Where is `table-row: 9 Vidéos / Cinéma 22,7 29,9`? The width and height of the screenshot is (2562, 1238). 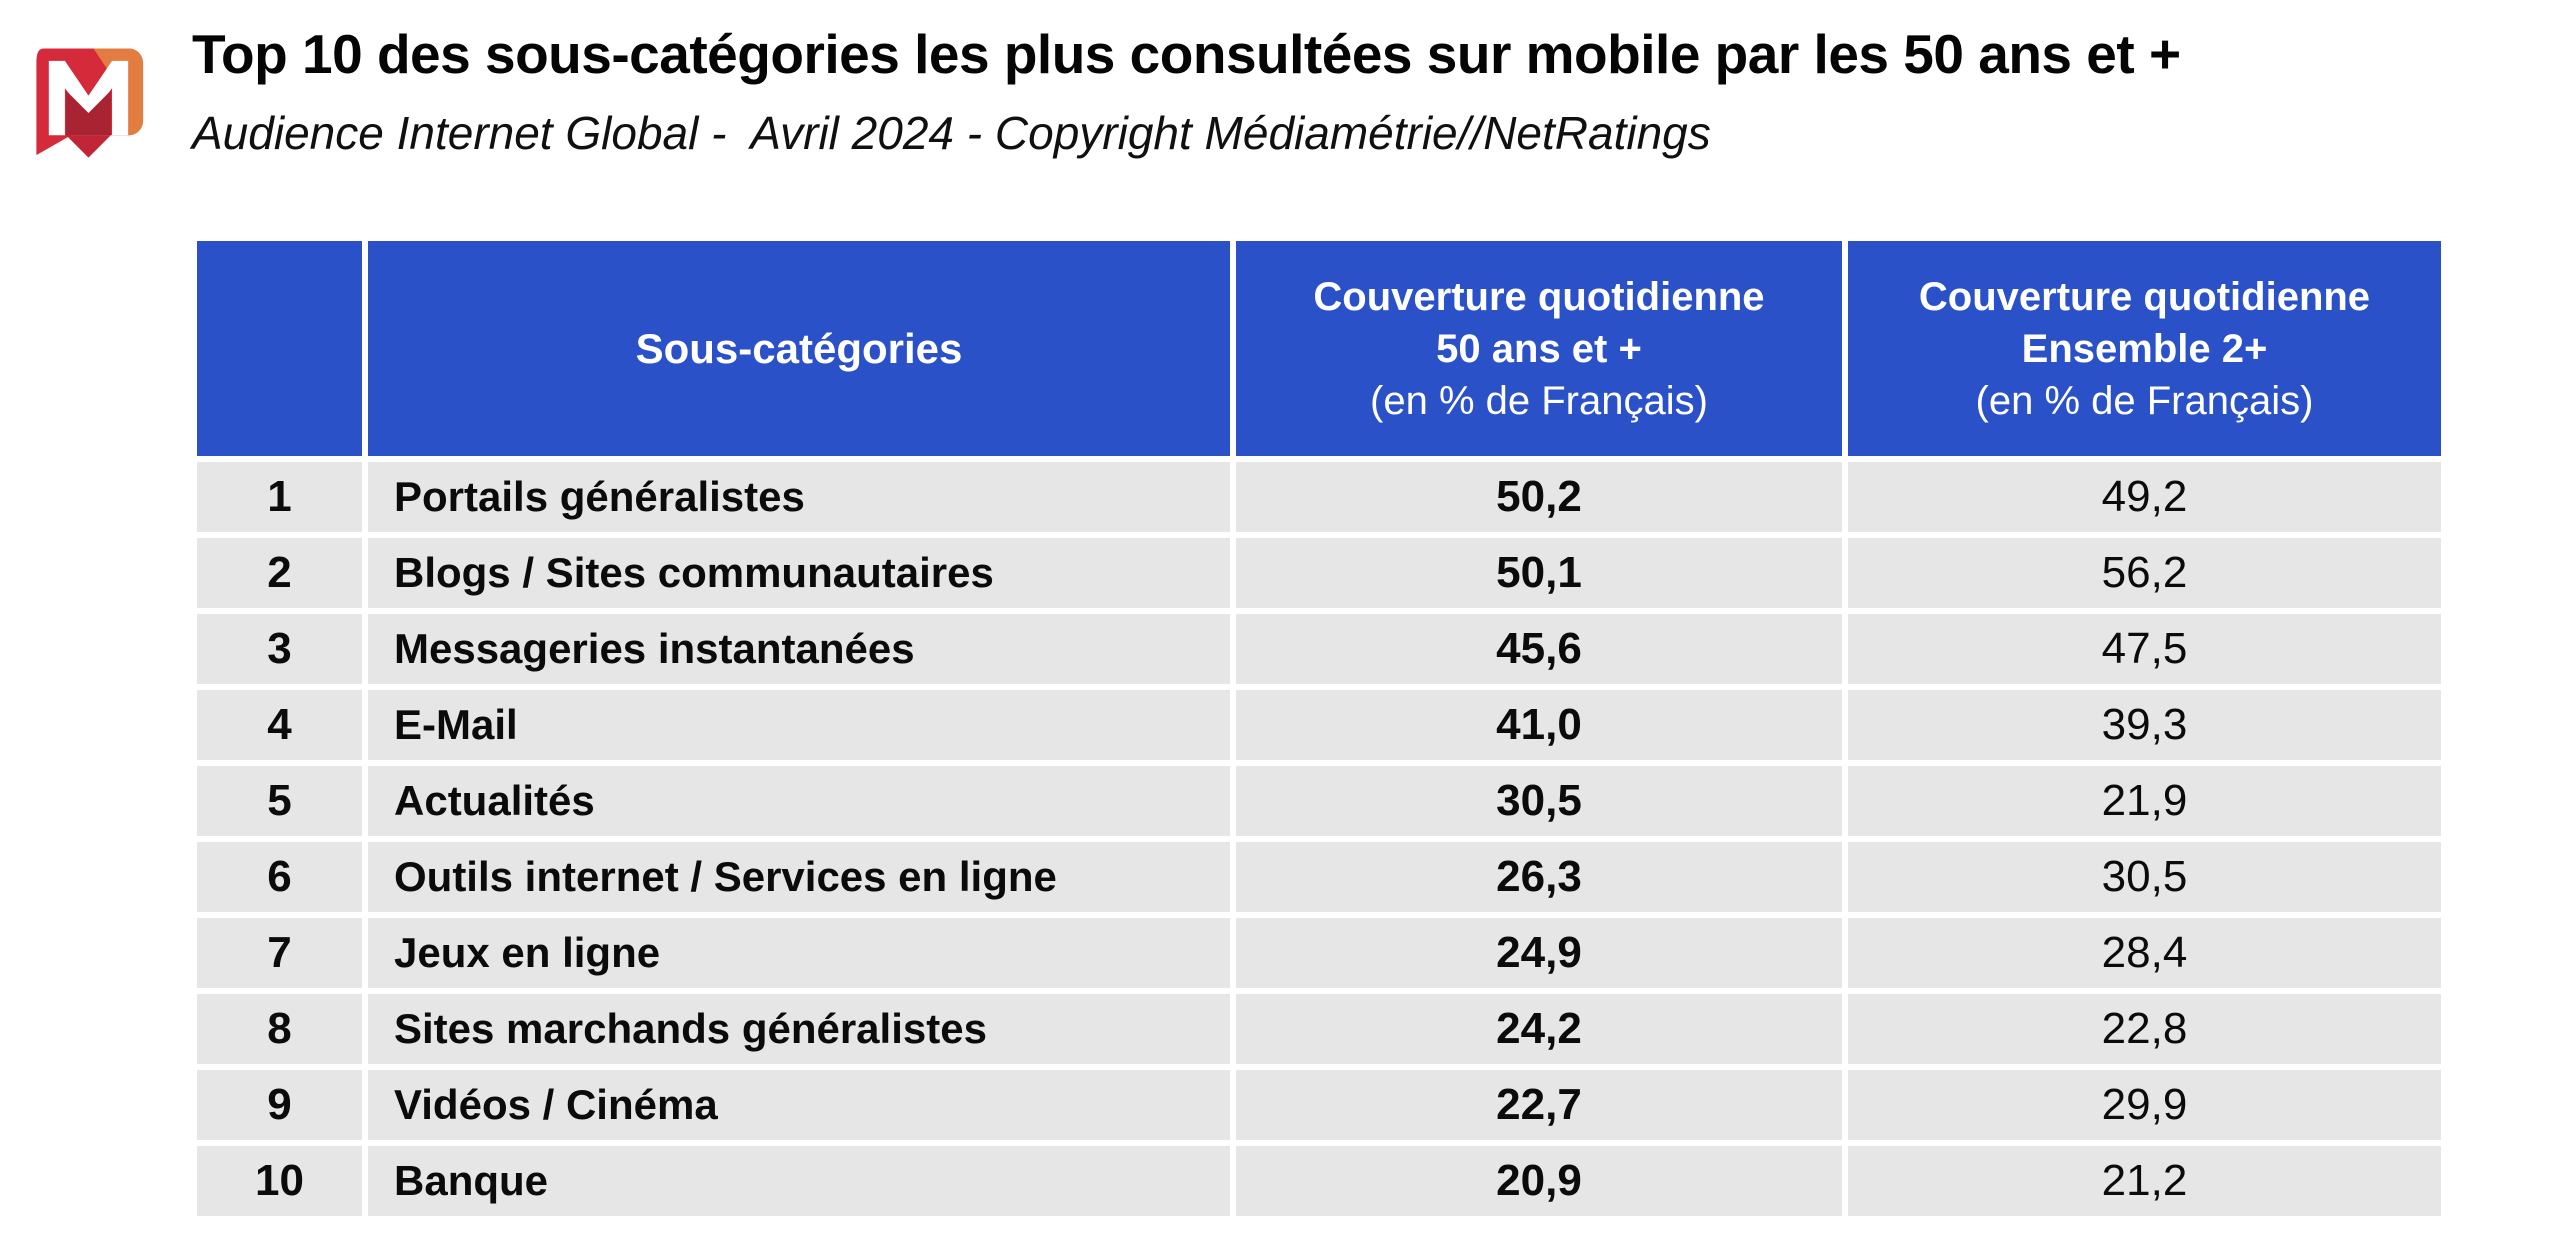
table-row: 9 Vidéos / Cinéma 22,7 29,9 is located at coordinates (1319, 1105).